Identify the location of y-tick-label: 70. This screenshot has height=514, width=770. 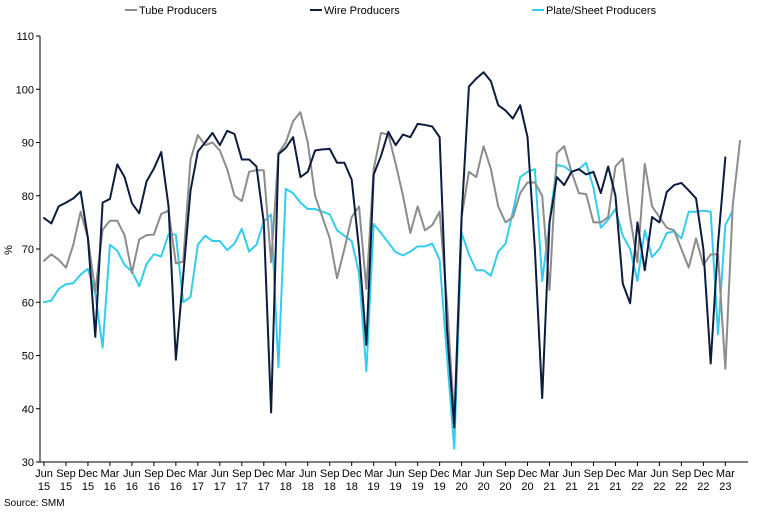
(28, 250).